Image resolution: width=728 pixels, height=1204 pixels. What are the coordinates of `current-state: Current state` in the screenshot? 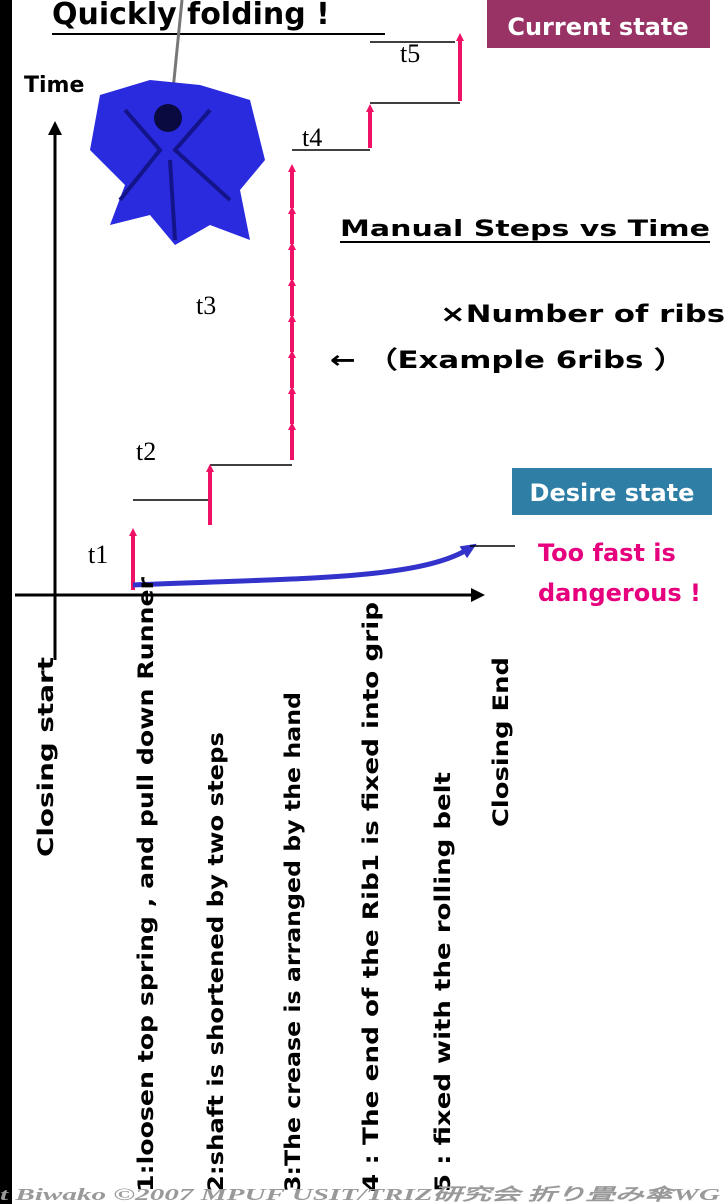 It's located at (597, 27).